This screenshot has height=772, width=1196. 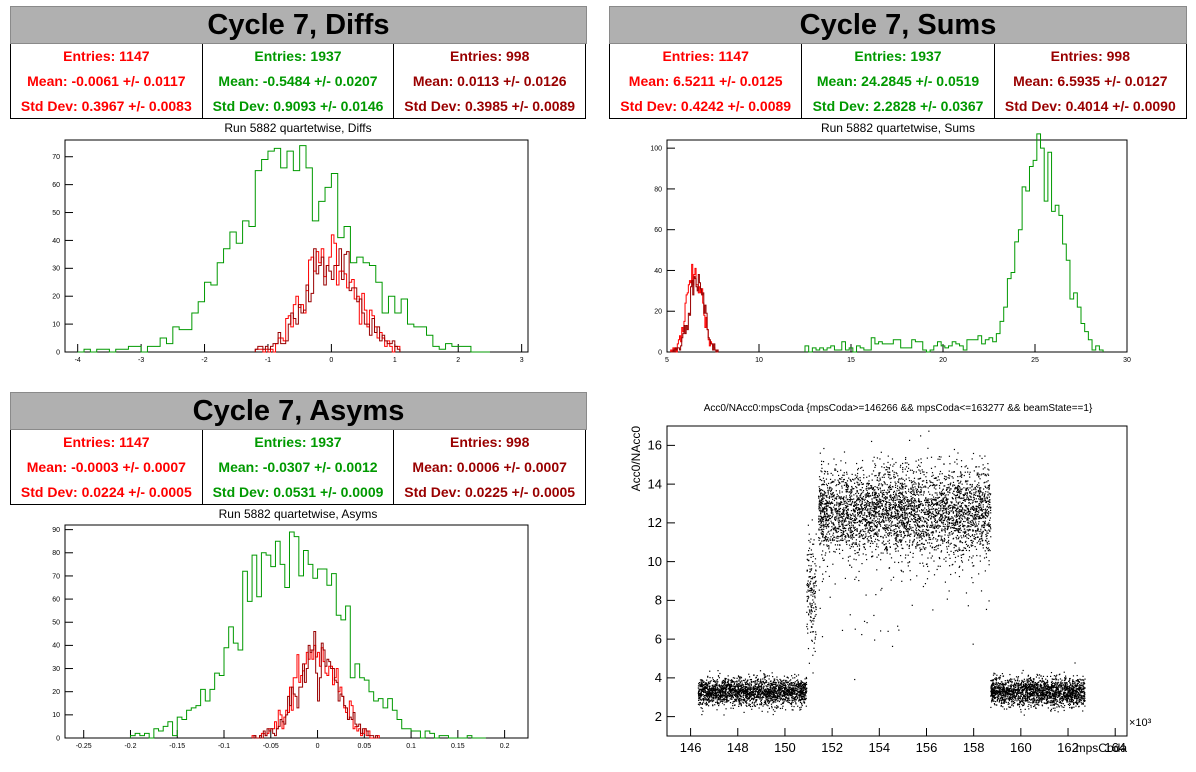 I want to click on diffs-frame, so click(x=296, y=246).